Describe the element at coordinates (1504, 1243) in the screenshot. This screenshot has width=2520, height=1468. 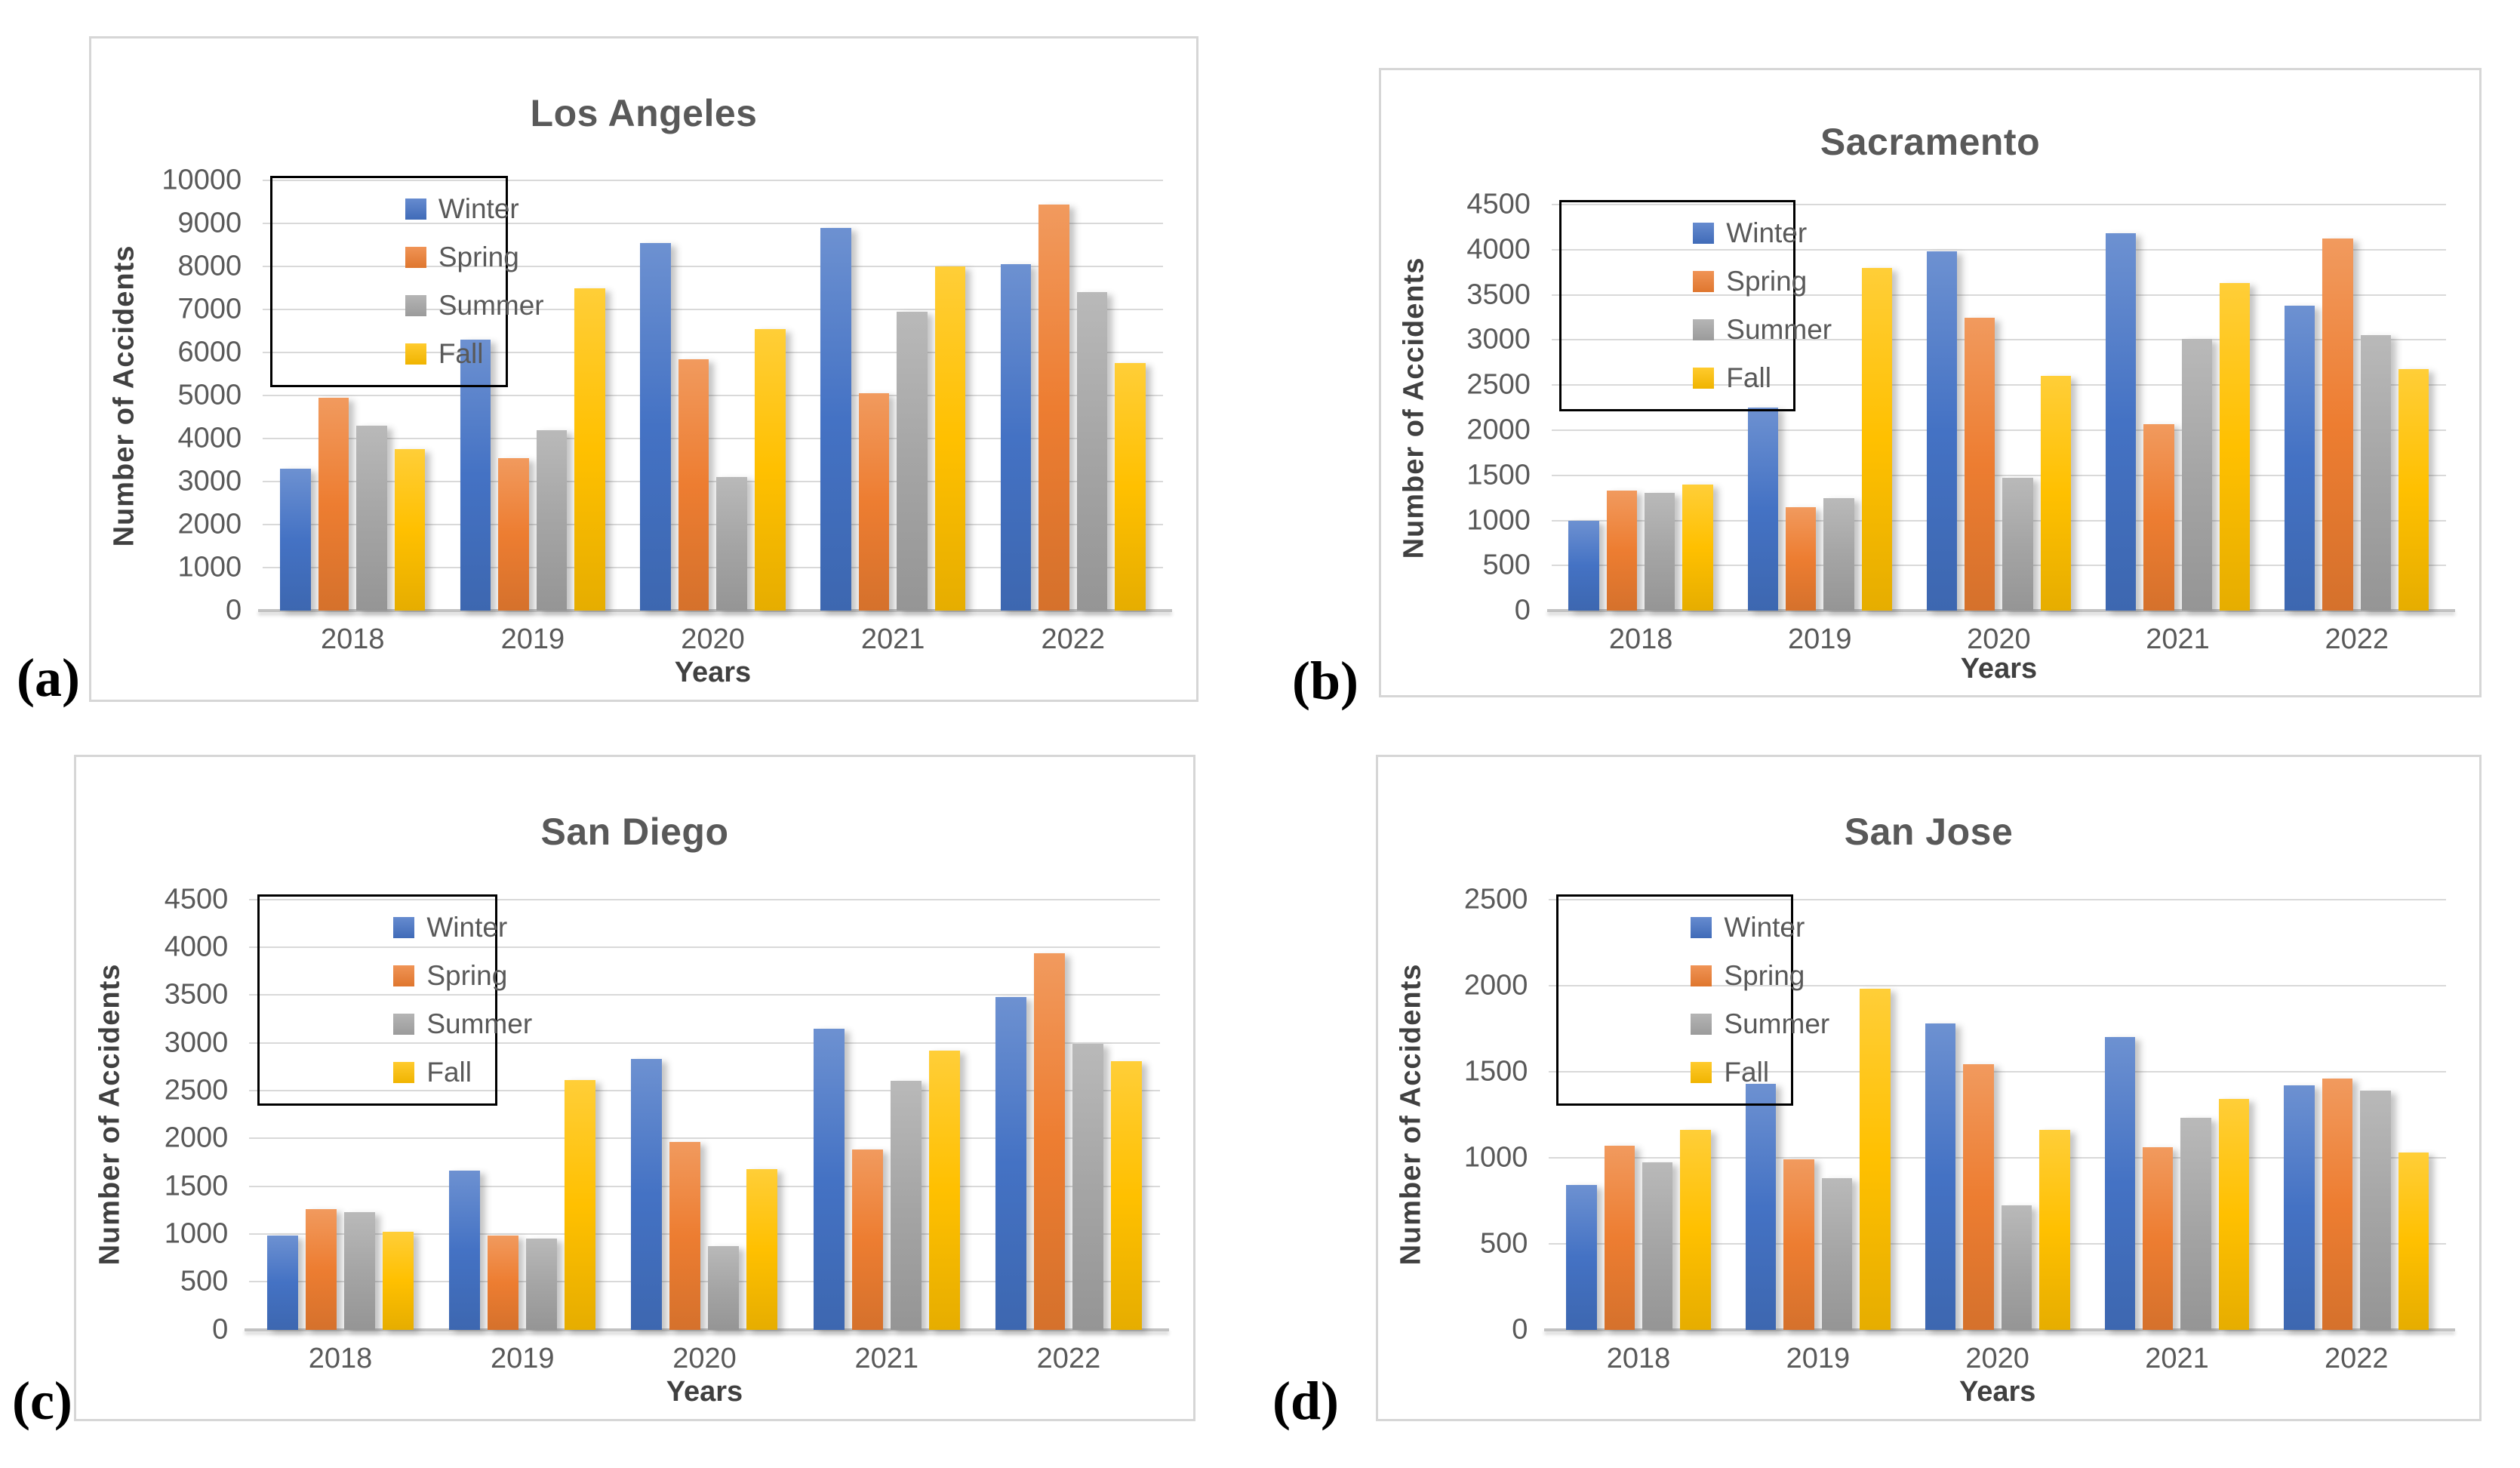
I see `y-tick-label: 500` at that location.